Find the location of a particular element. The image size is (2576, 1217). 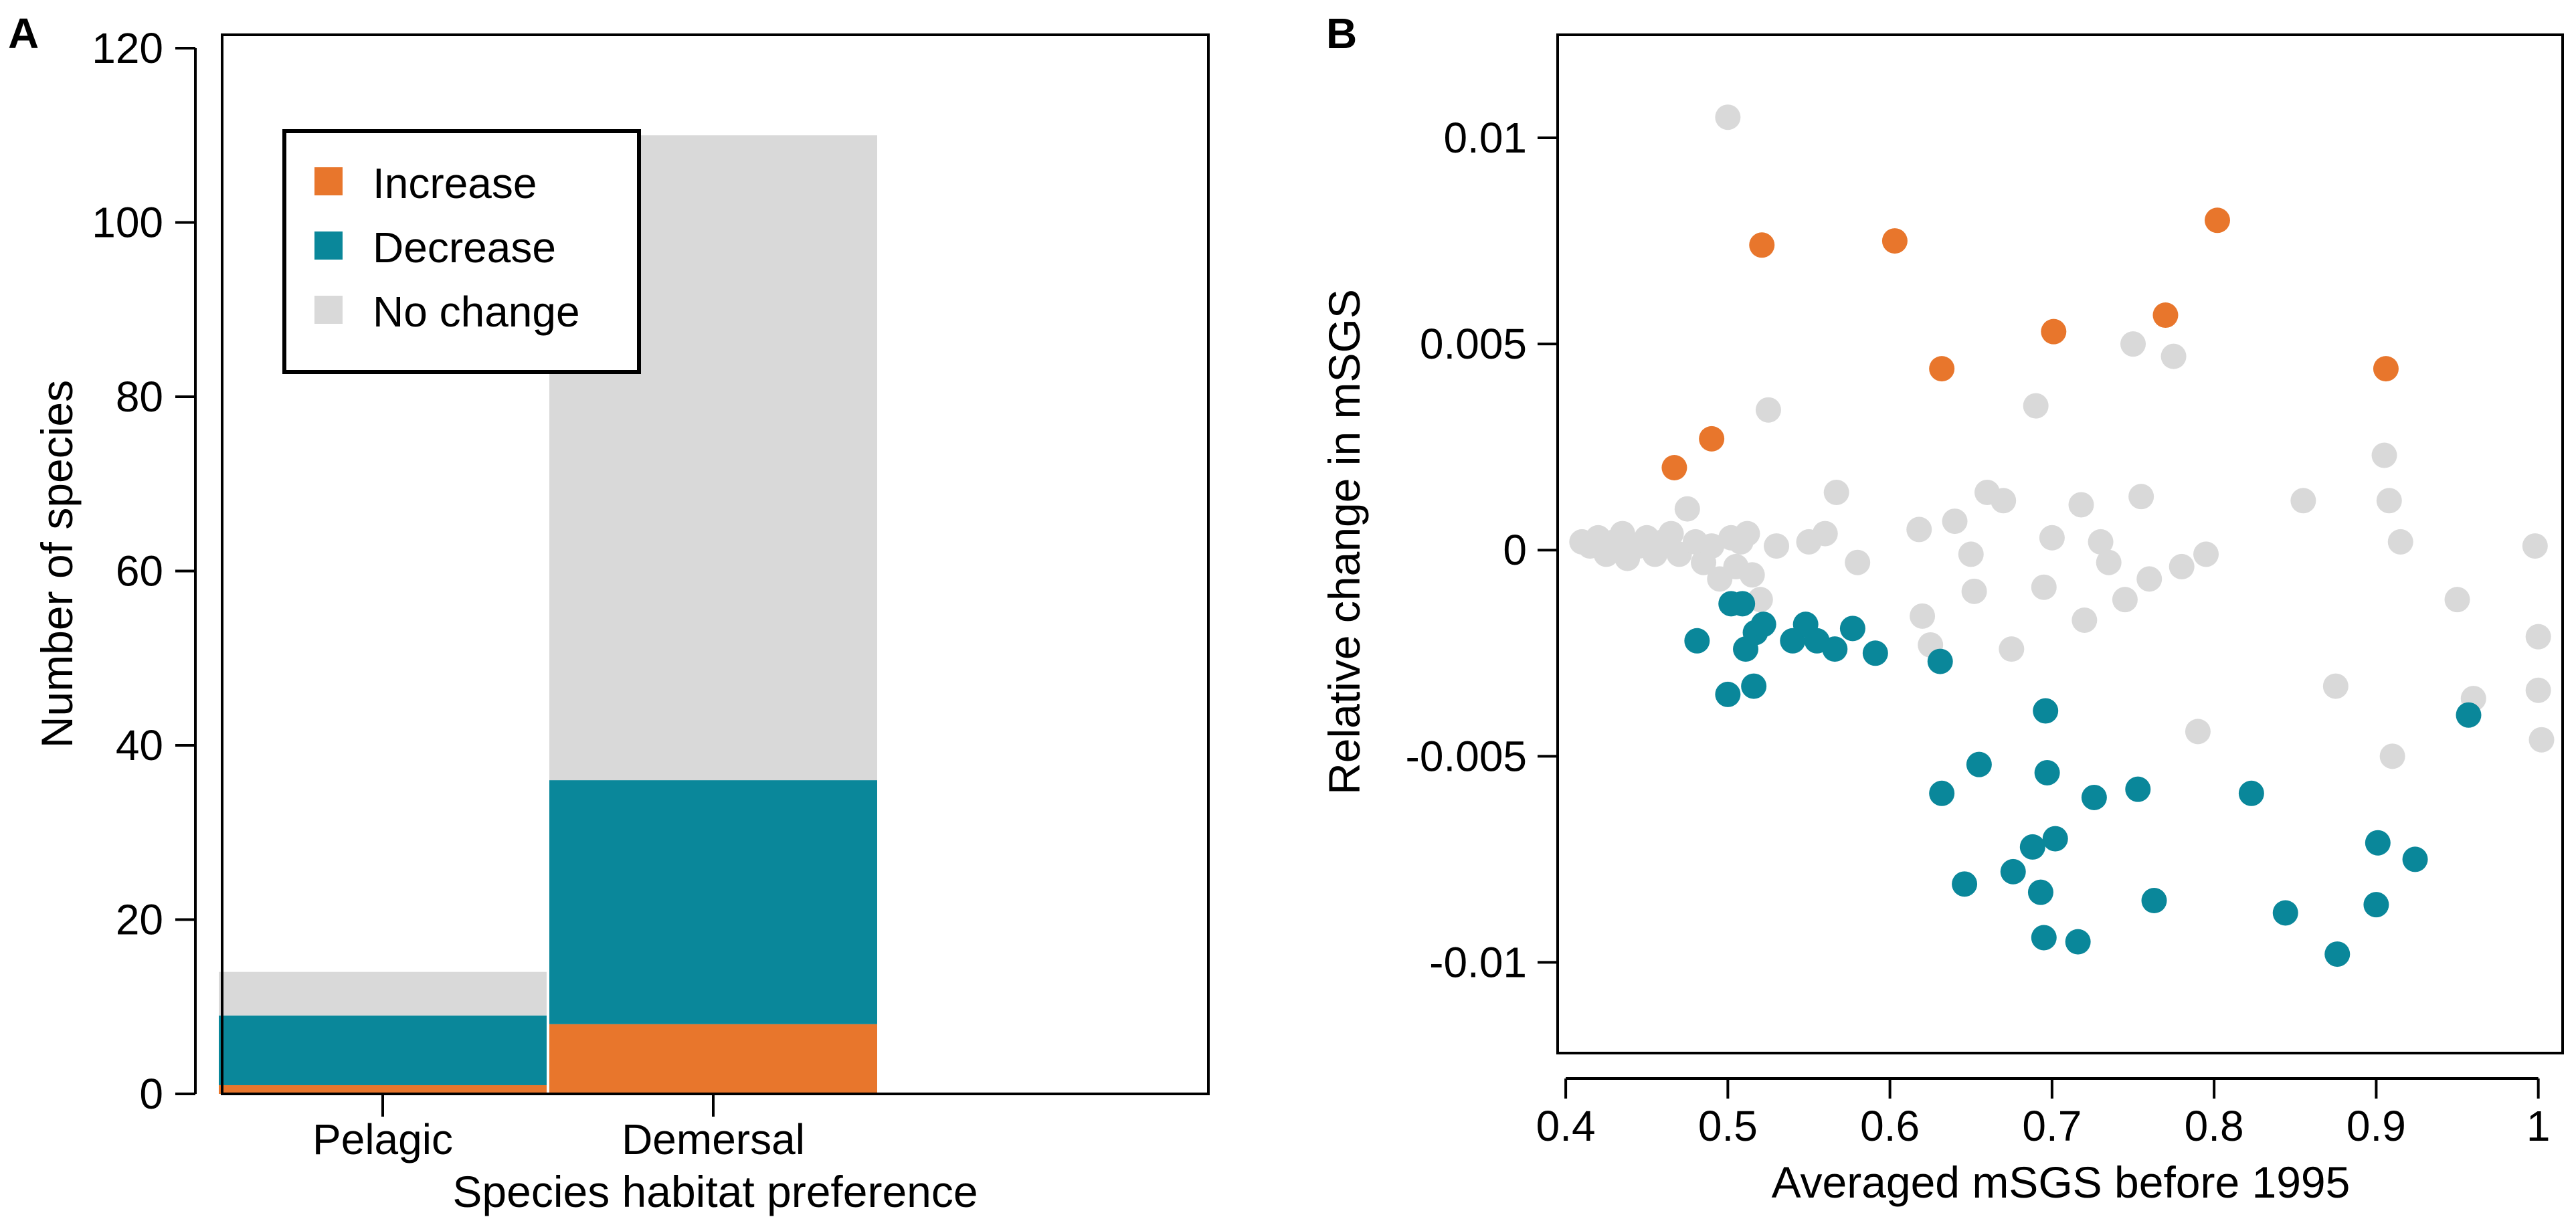

x-axis: Pelagic Demersal is located at coordinates (558, 1128).